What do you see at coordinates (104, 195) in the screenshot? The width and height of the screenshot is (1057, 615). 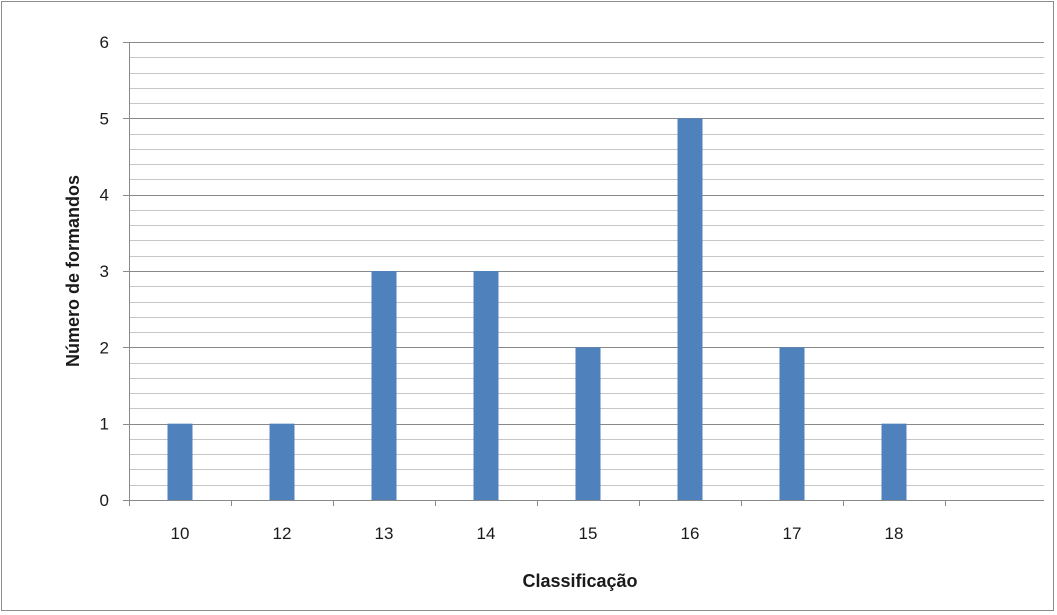 I see `y-tick-label: 4` at bounding box center [104, 195].